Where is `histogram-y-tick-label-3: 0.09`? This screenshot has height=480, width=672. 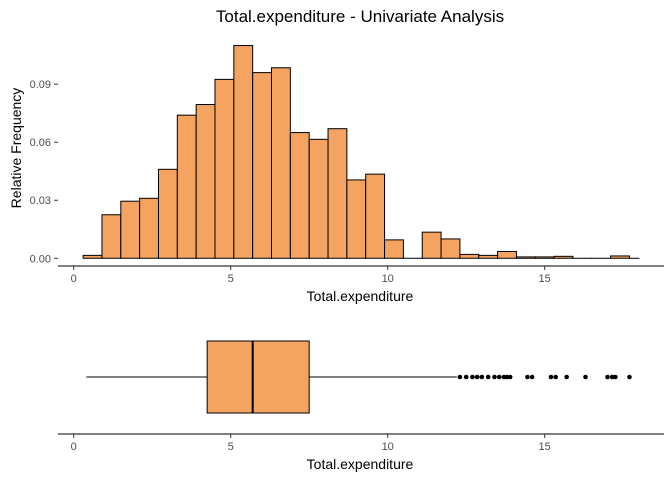 histogram-y-tick-label-3: 0.09 is located at coordinates (40, 85).